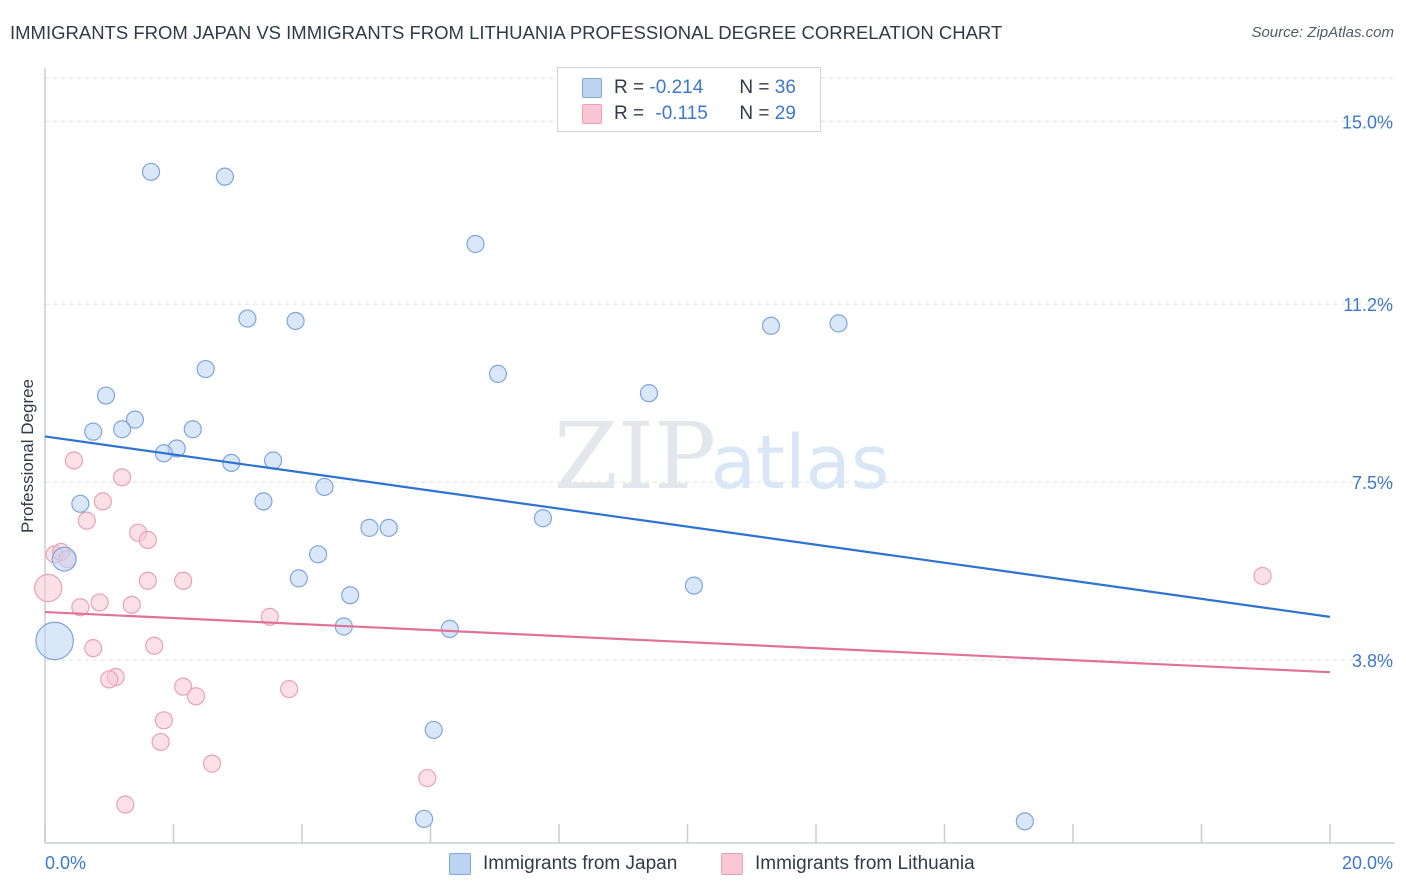  What do you see at coordinates (1367, 391) in the screenshot?
I see `y-tick-labels: 15.0% 11.2% 7.5% 3.8%` at bounding box center [1367, 391].